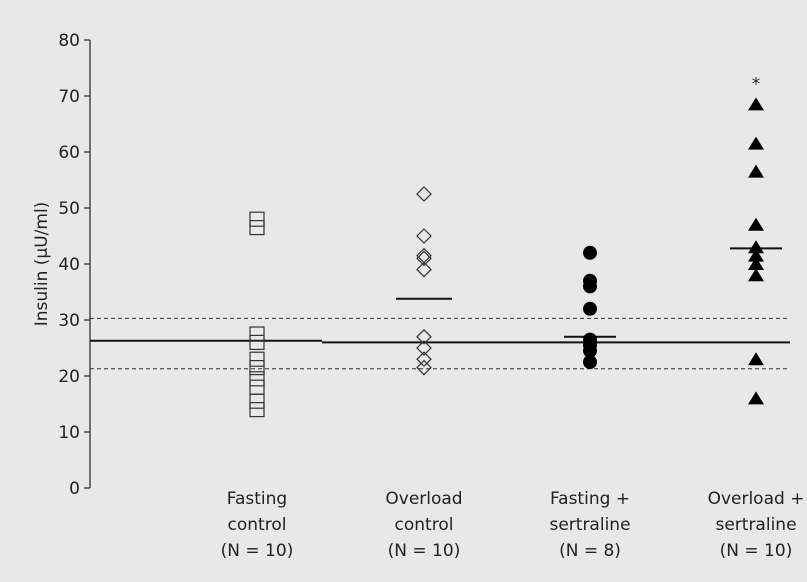 The image size is (807, 582). Describe the element at coordinates (42, 264) in the screenshot. I see `y-axis-label: Insulin (μU/ml)` at that location.